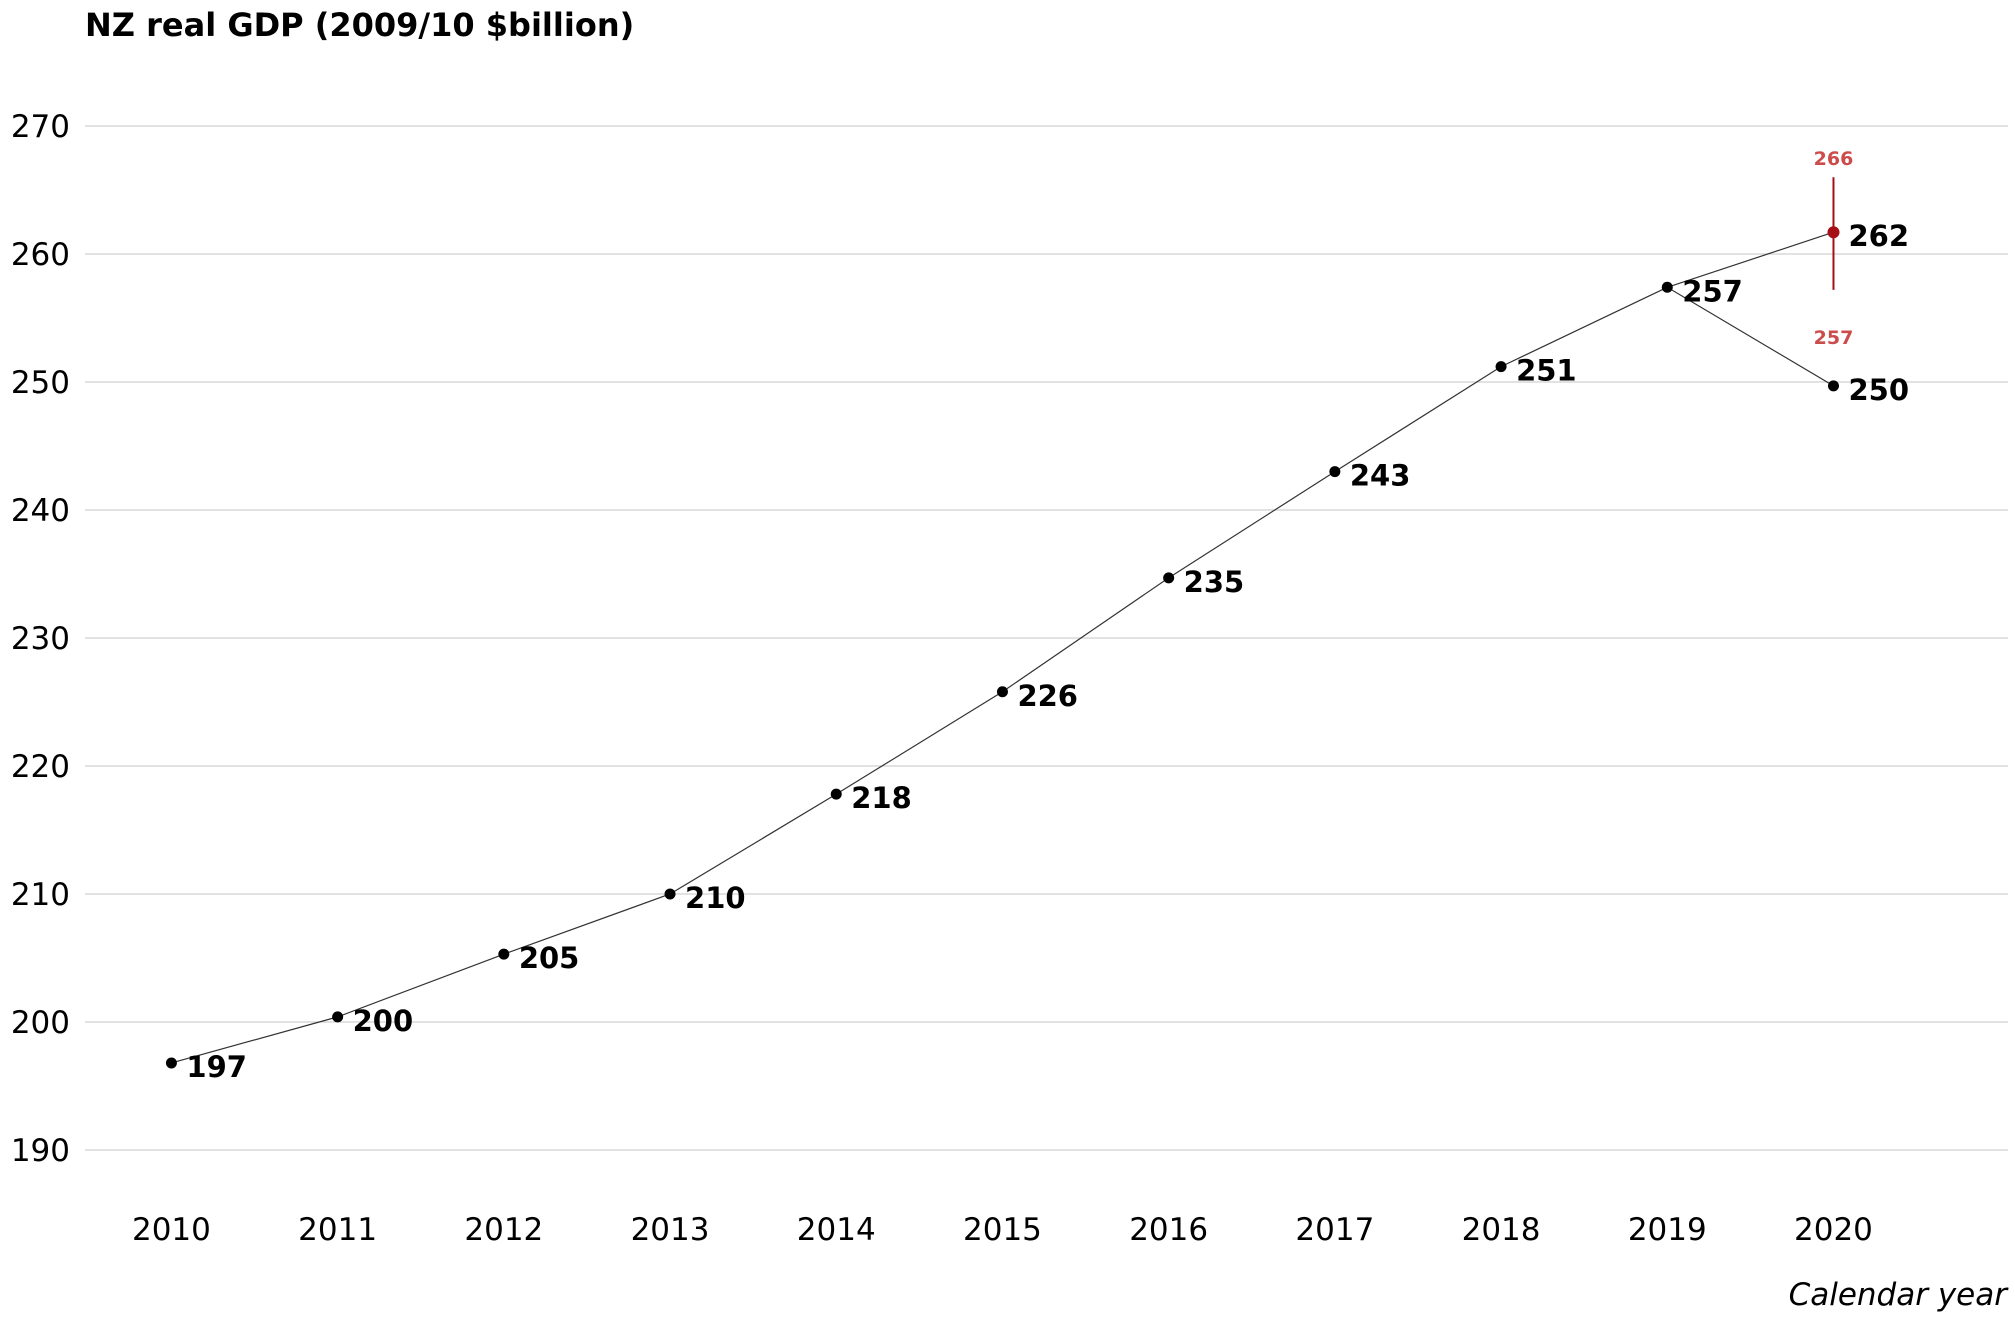 This screenshot has height=1322, width=2015. I want to click on y-tick-label: 200, so click(40, 1023).